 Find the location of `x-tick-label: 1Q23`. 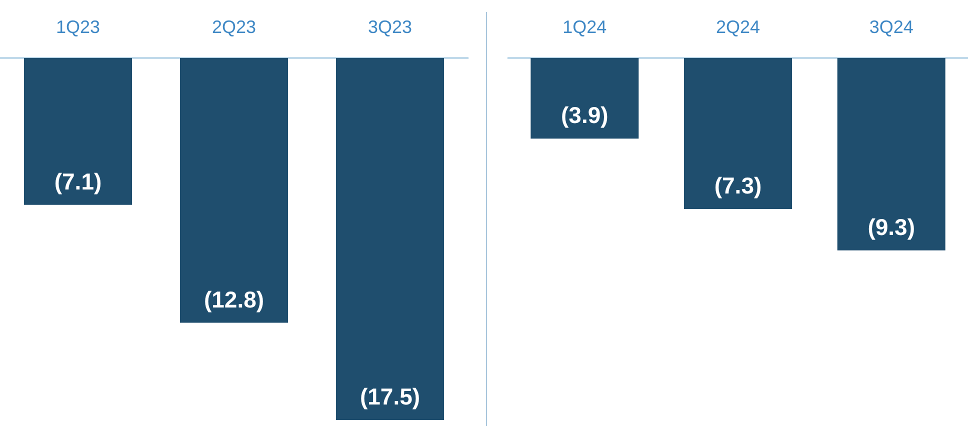

x-tick-label: 1Q23 is located at coordinates (78, 27).